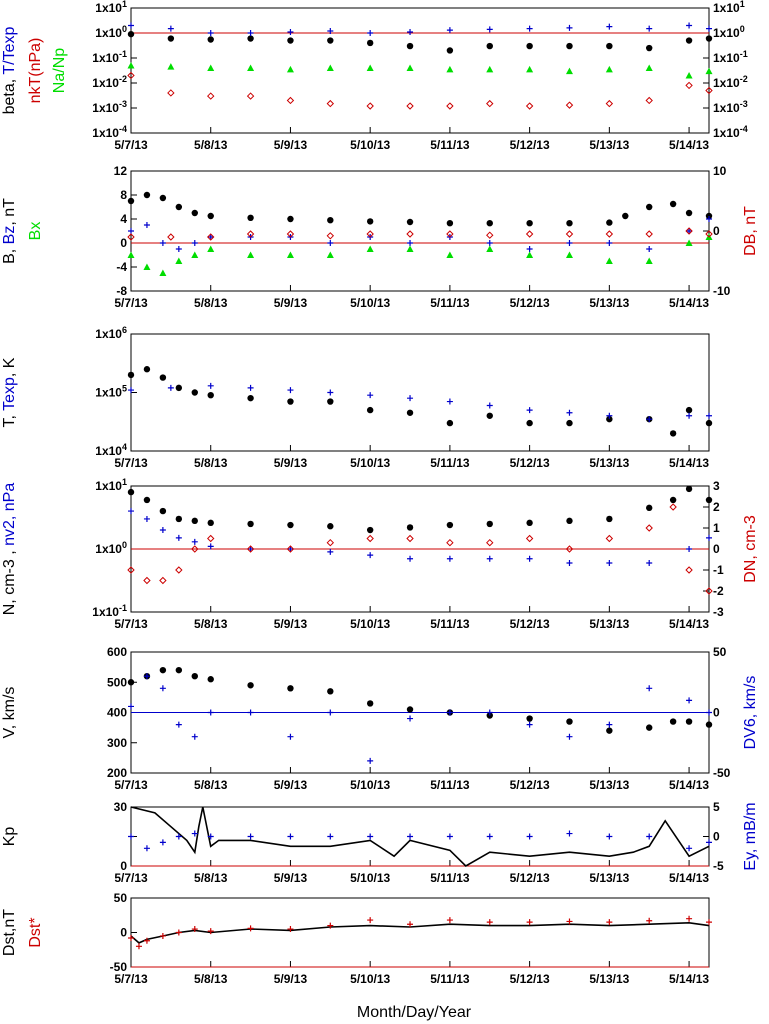 Image resolution: width=769 pixels, height=1024 pixels. Describe the element at coordinates (131, 624) in the screenshot. I see `x-tick-label: 5/7/13` at that location.